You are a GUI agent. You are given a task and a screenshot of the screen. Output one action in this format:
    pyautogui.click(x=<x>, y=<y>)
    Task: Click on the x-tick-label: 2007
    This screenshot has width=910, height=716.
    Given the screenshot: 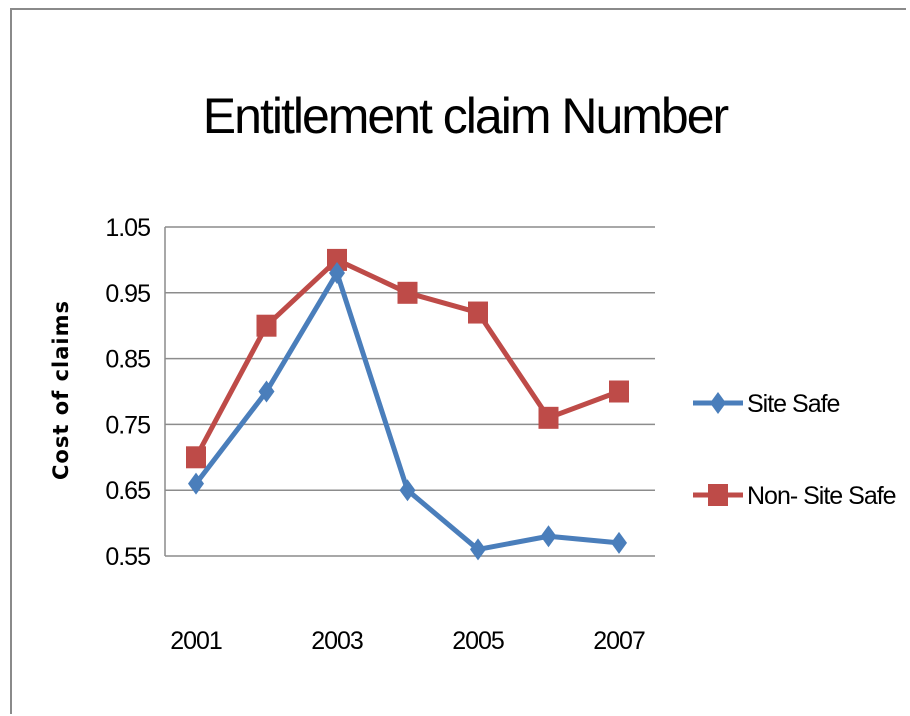 What is the action you would take?
    pyautogui.click(x=619, y=641)
    